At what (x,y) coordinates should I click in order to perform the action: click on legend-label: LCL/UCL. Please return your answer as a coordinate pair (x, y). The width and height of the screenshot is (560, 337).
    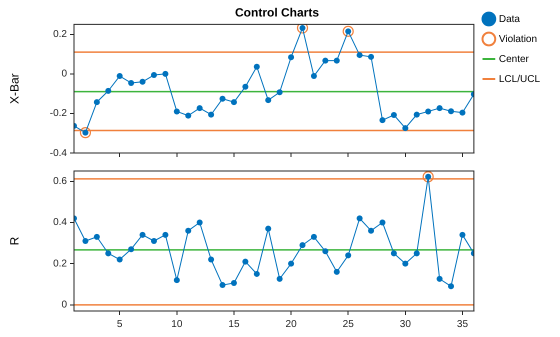
    Looking at the image, I should click on (519, 79).